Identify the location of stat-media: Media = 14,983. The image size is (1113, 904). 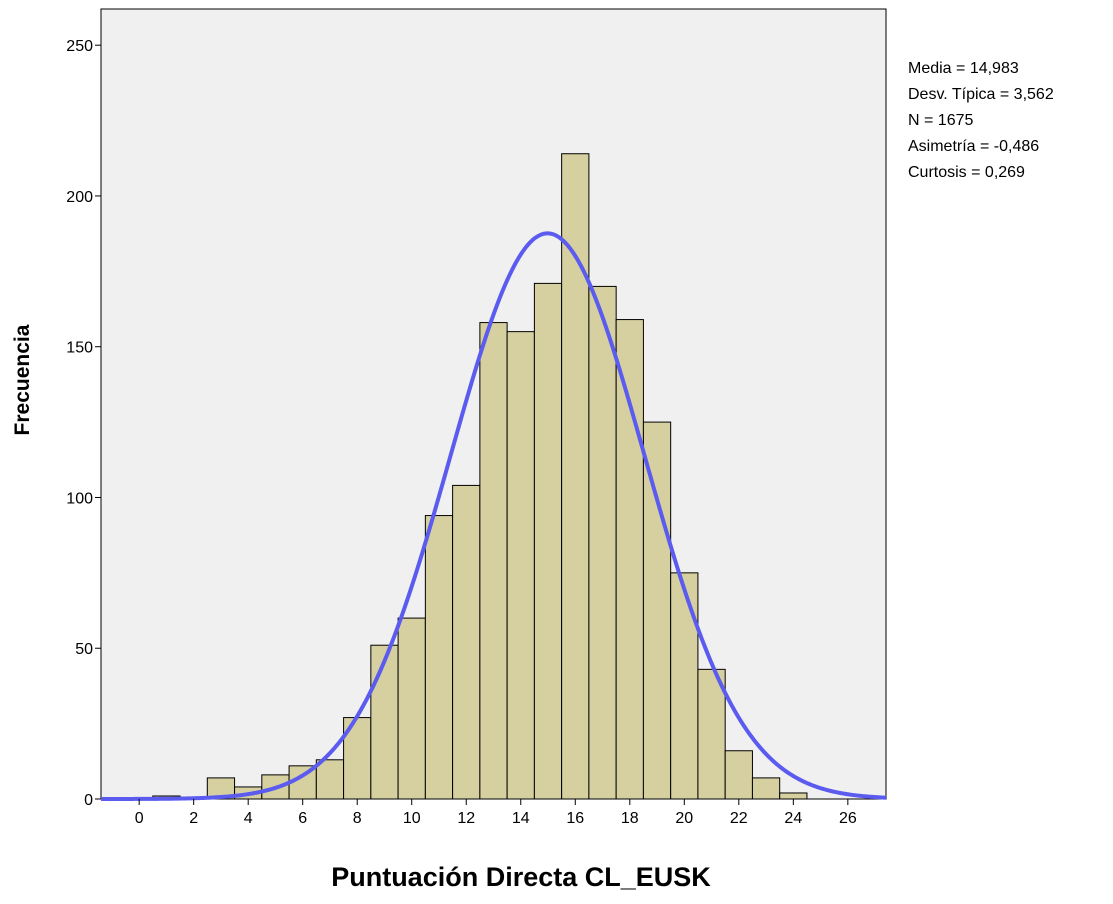
(963, 68).